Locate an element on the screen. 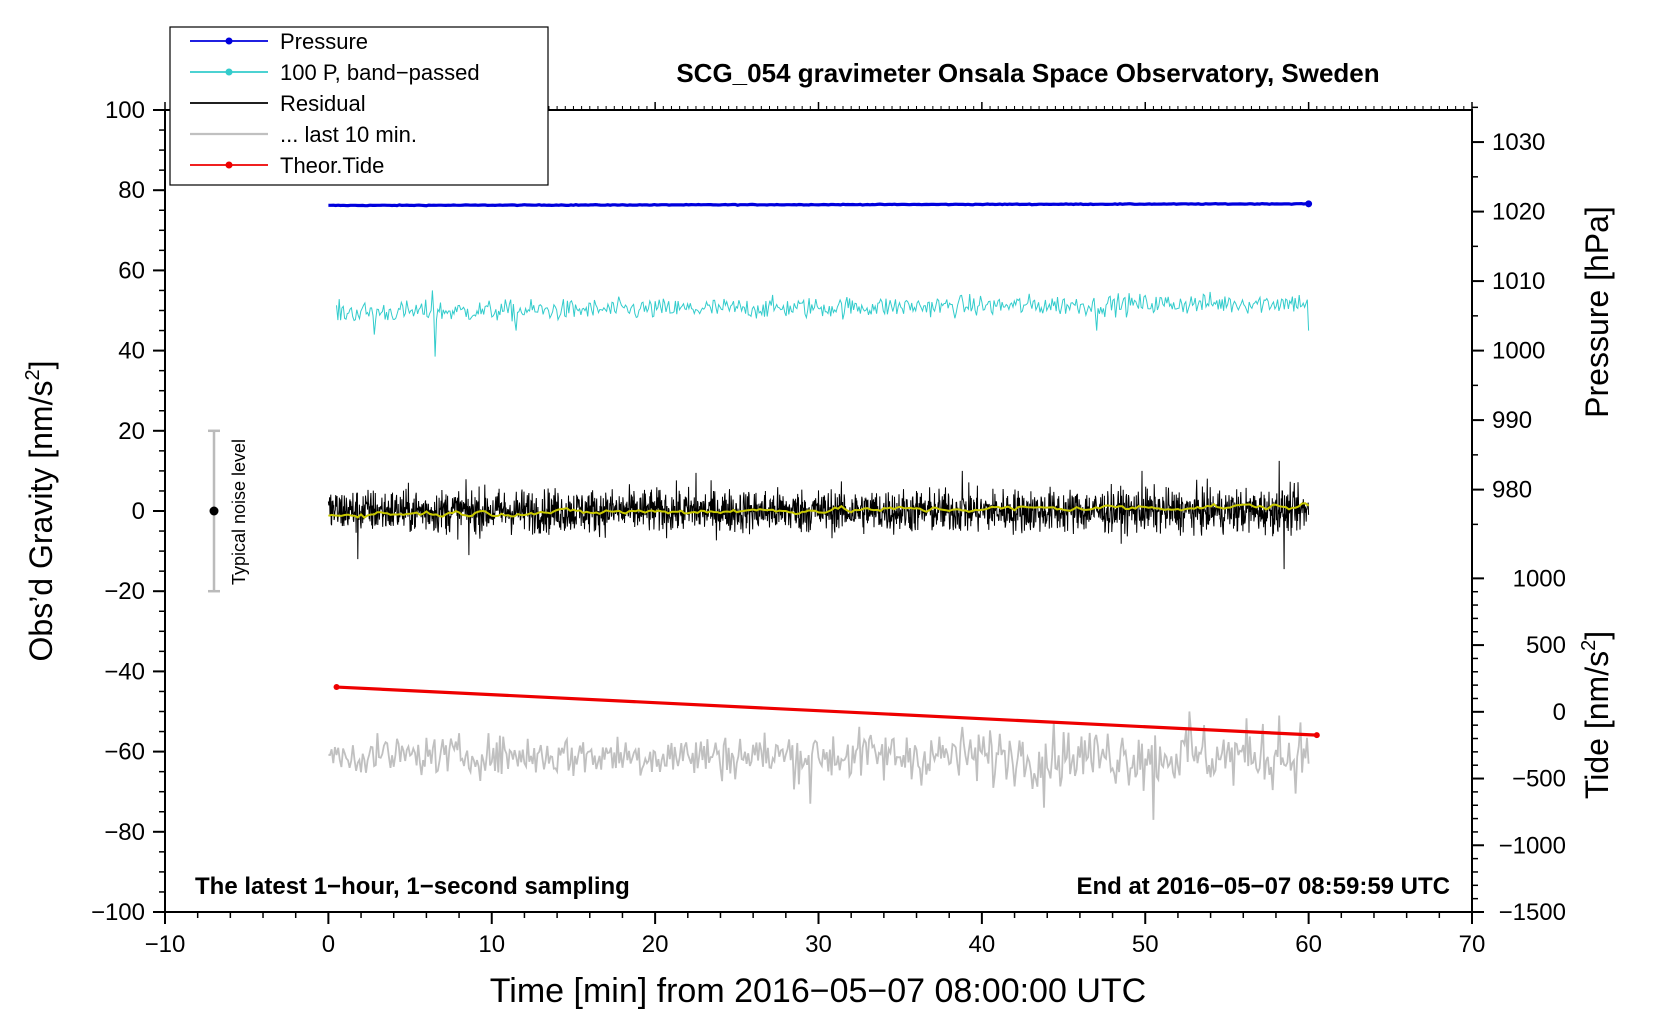  pressure-tick-label: 1000 is located at coordinates (1518, 351).